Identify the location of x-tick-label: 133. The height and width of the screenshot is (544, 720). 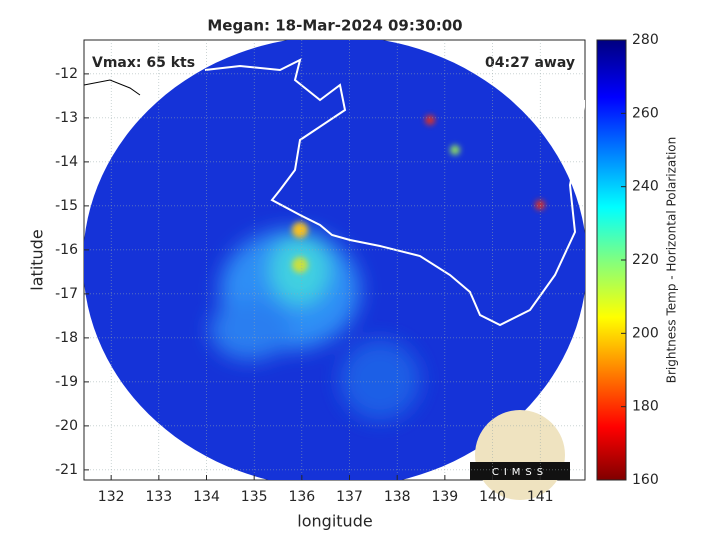
(158, 497).